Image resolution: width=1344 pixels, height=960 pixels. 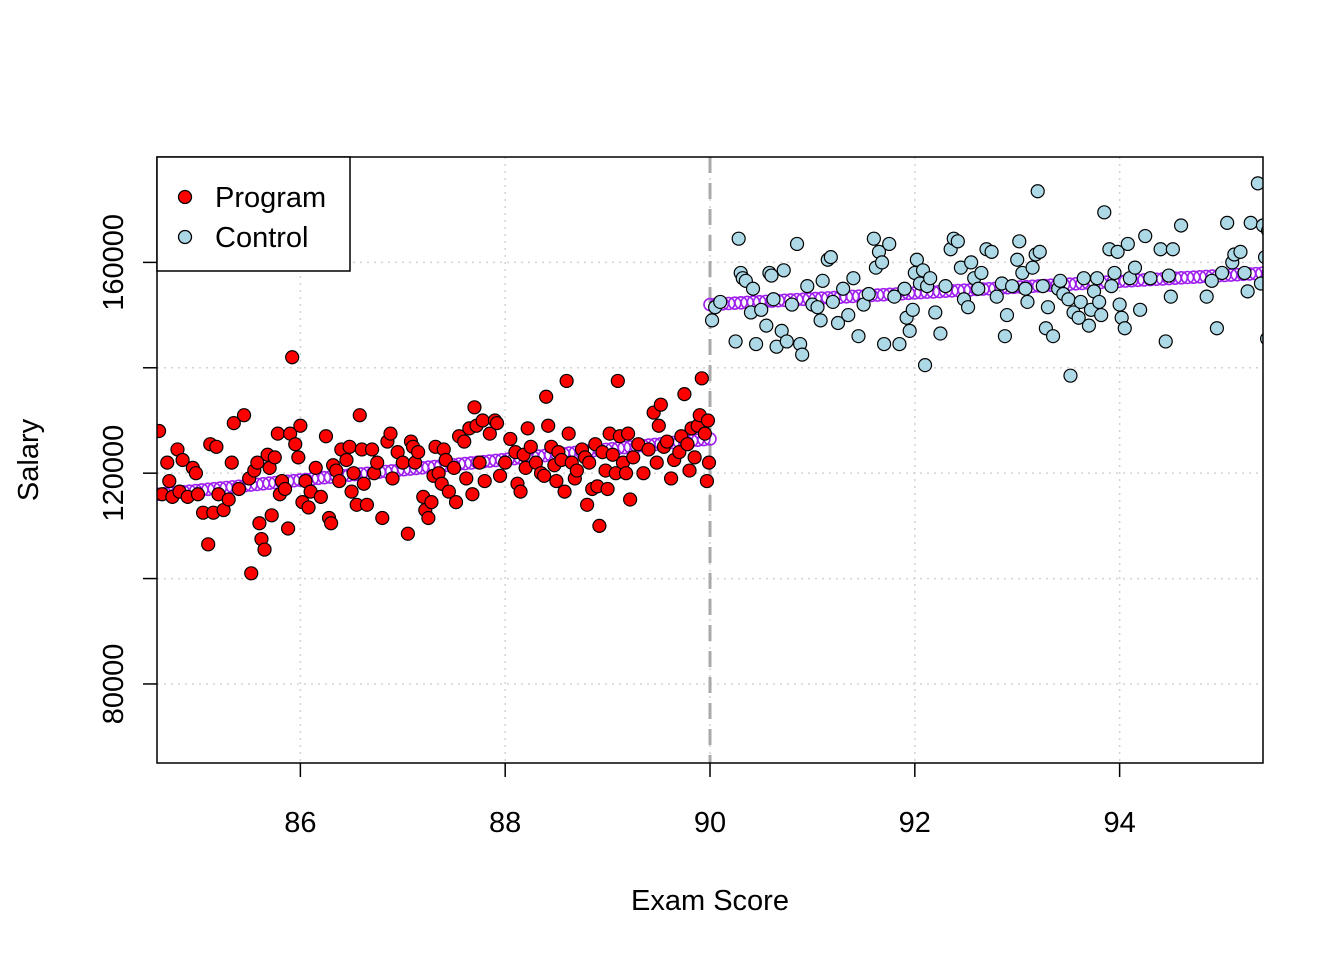 I want to click on y-tick-label: 80000, so click(x=114, y=684).